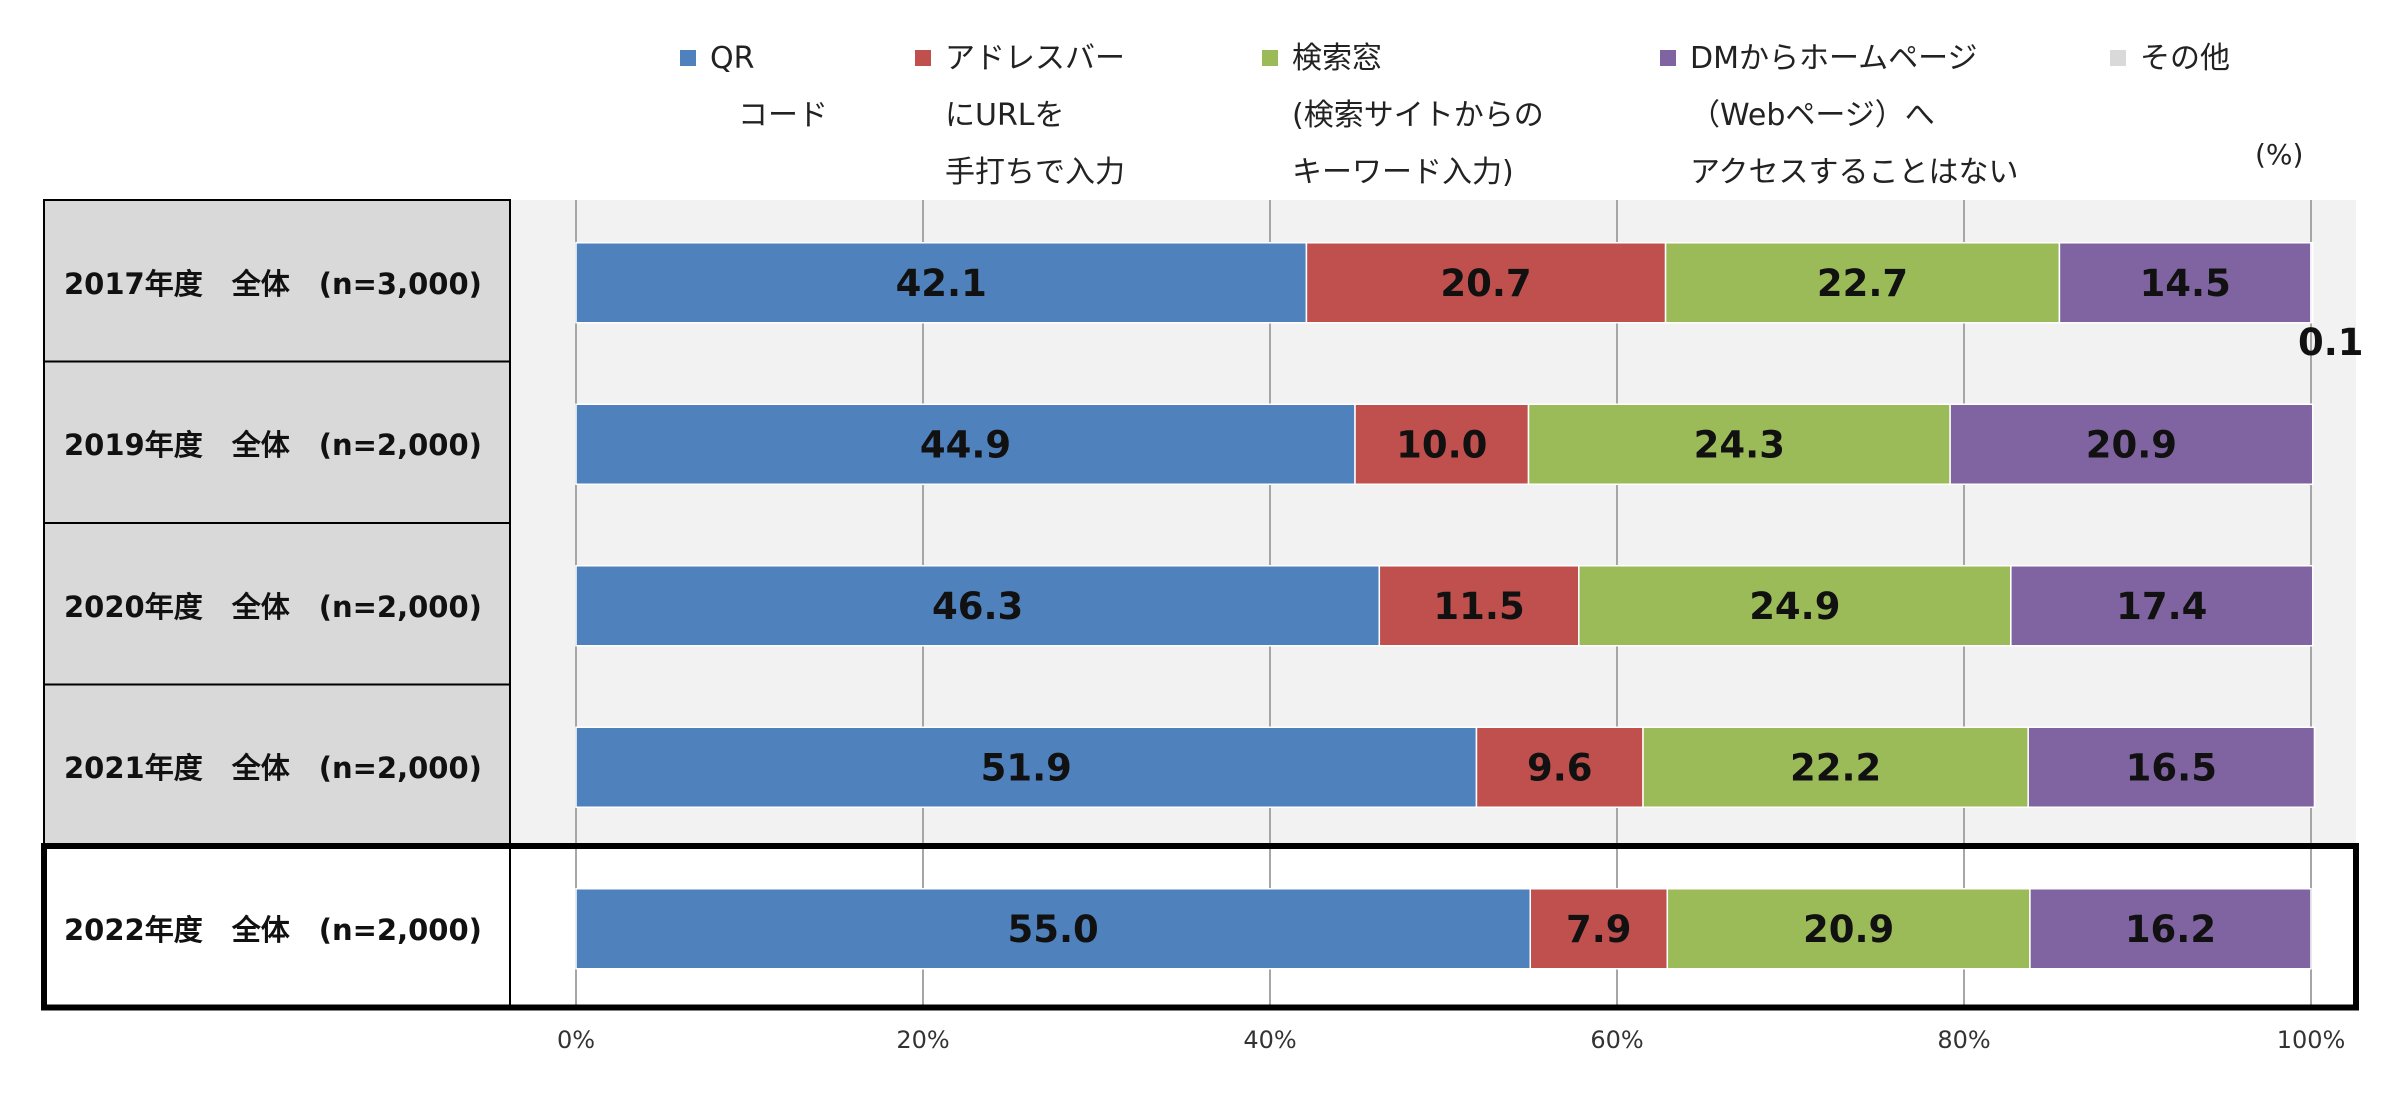 This screenshot has width=2400, height=1095. I want to click on data-label: 24.9, so click(1794, 606).